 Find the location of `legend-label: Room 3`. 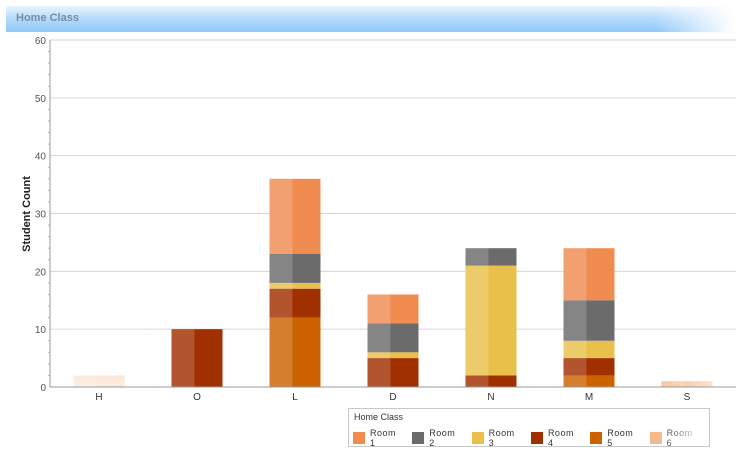

legend-label: Room 3 is located at coordinates (501, 438).